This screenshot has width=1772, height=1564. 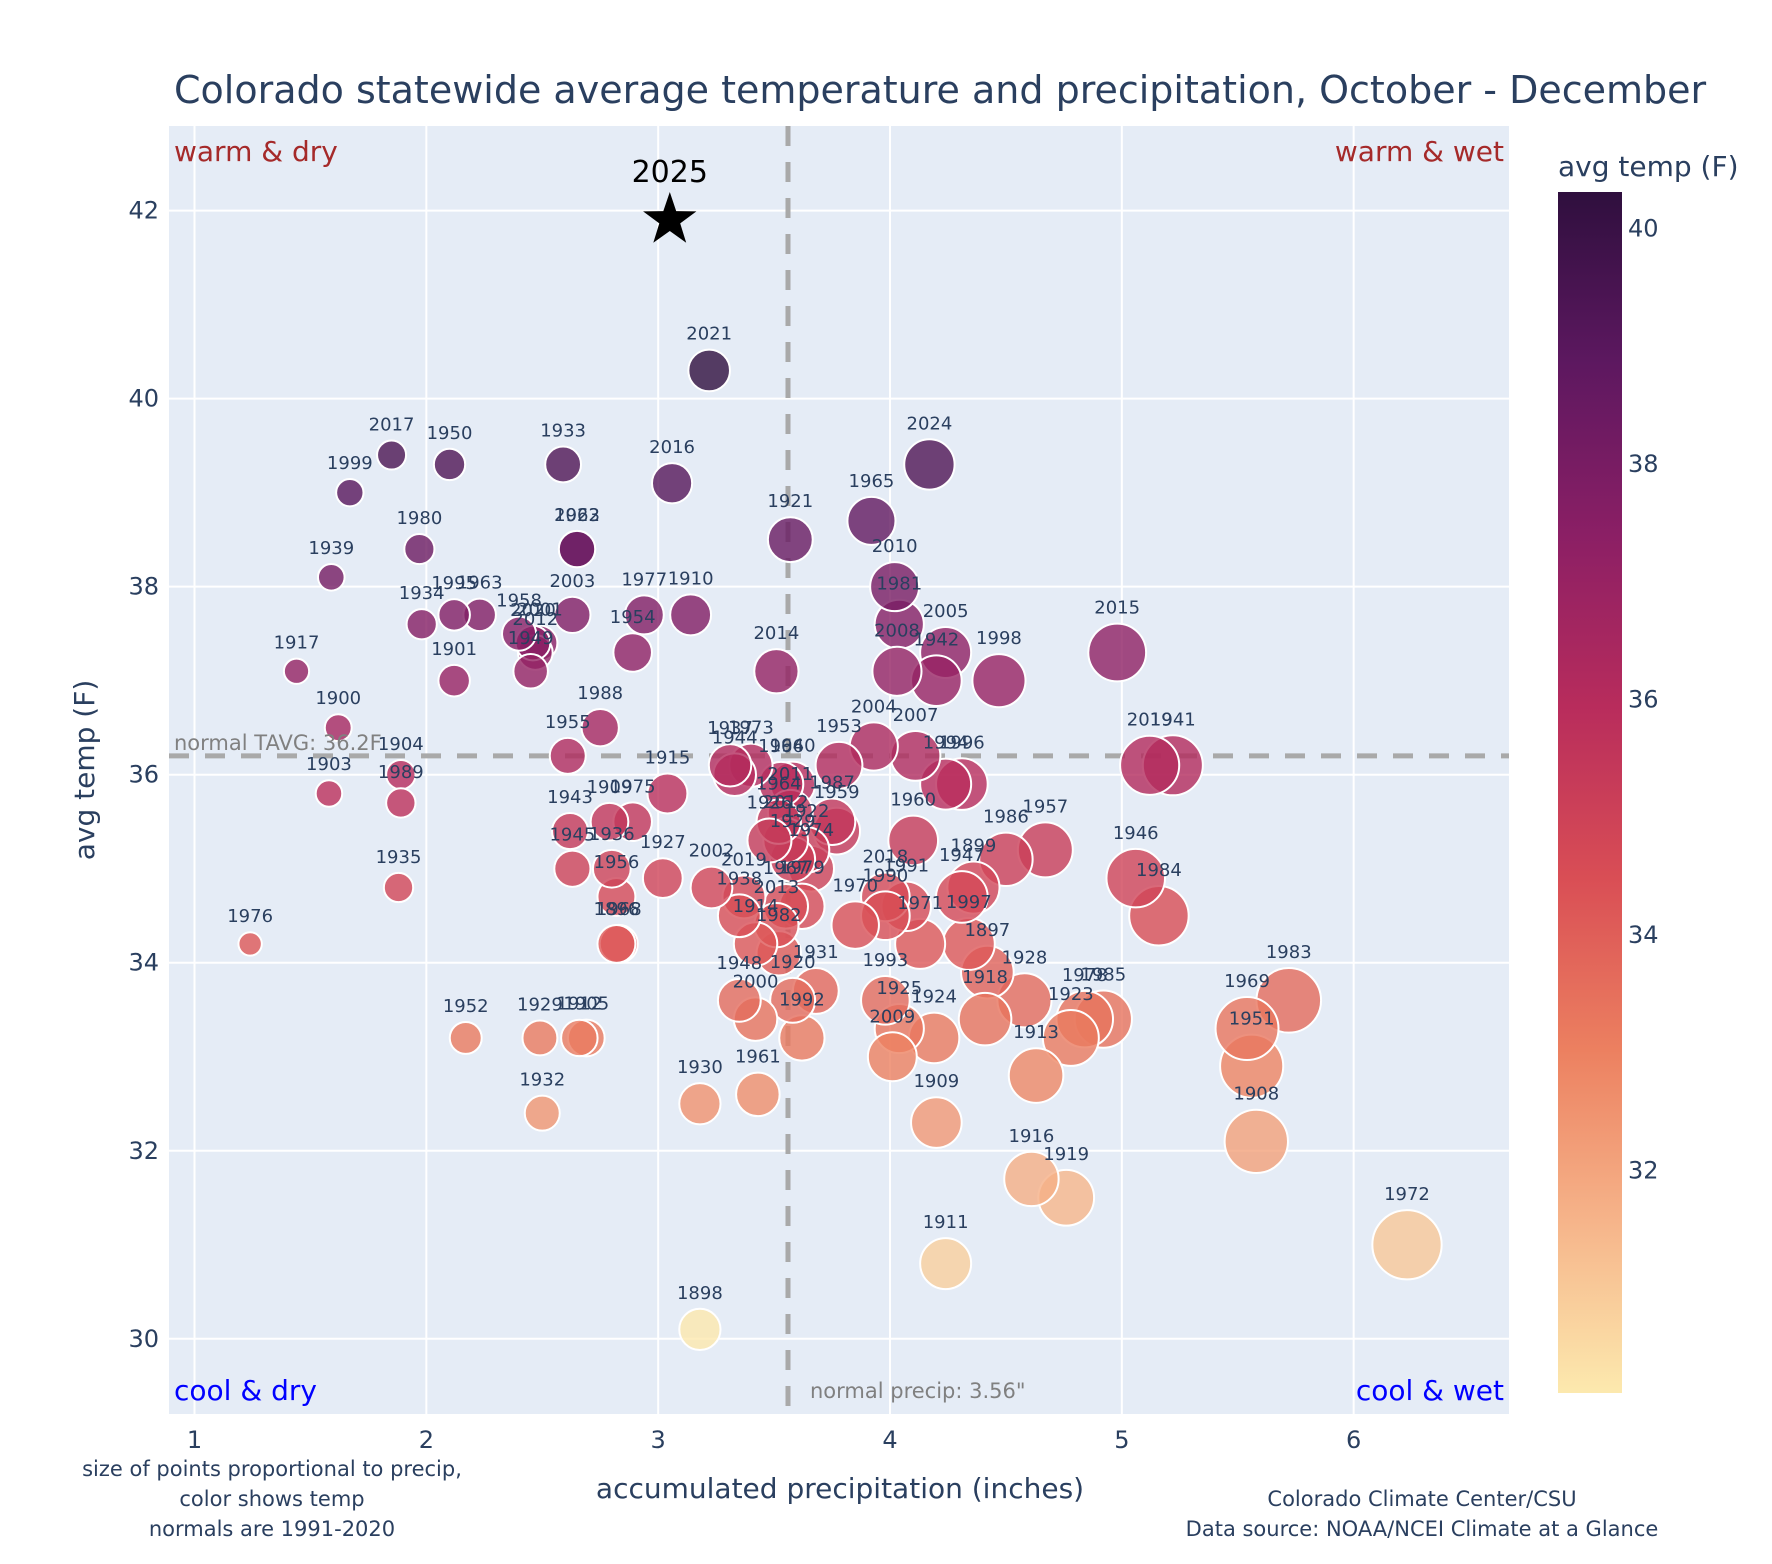 I want to click on star-icon, so click(x=670, y=217).